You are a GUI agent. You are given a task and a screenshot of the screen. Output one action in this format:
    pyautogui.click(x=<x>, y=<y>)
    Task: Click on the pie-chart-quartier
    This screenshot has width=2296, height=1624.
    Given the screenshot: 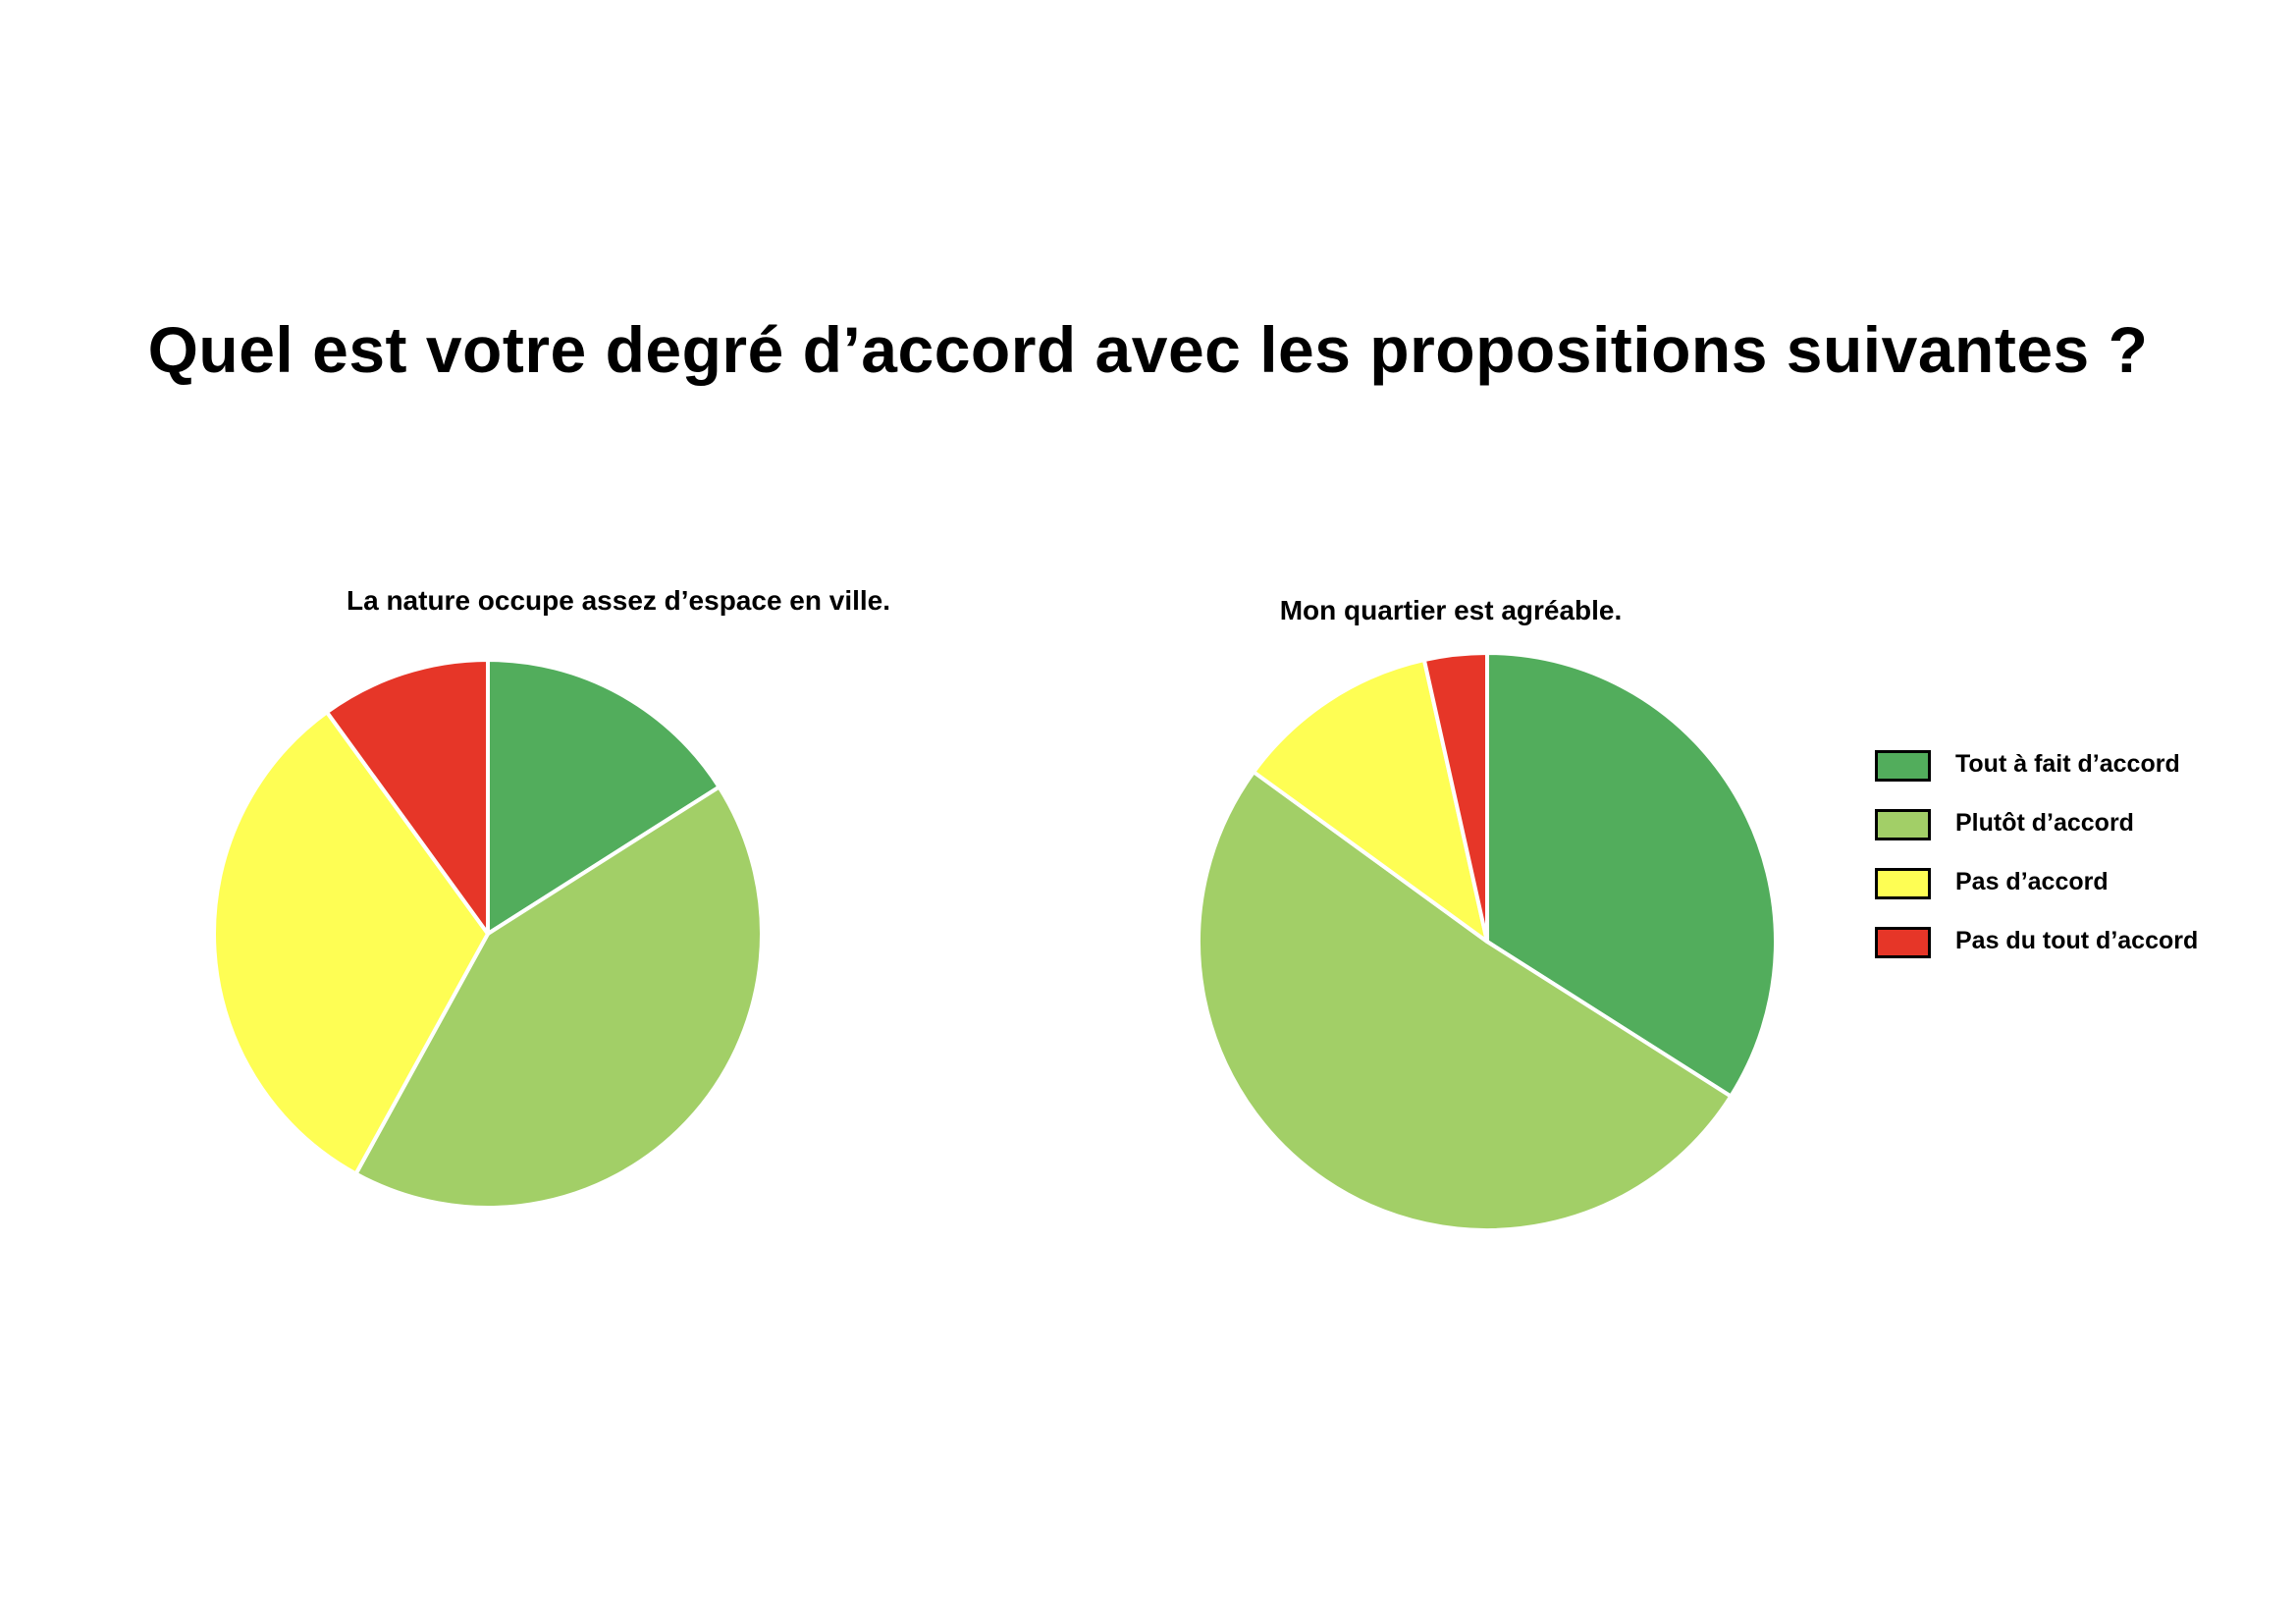 What is the action you would take?
    pyautogui.click(x=1487, y=941)
    